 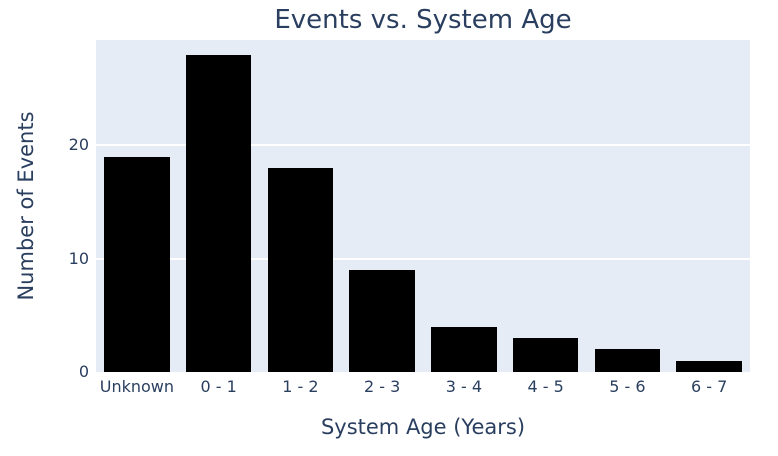 What do you see at coordinates (78, 258) in the screenshot?
I see `y-tick-label: 10` at bounding box center [78, 258].